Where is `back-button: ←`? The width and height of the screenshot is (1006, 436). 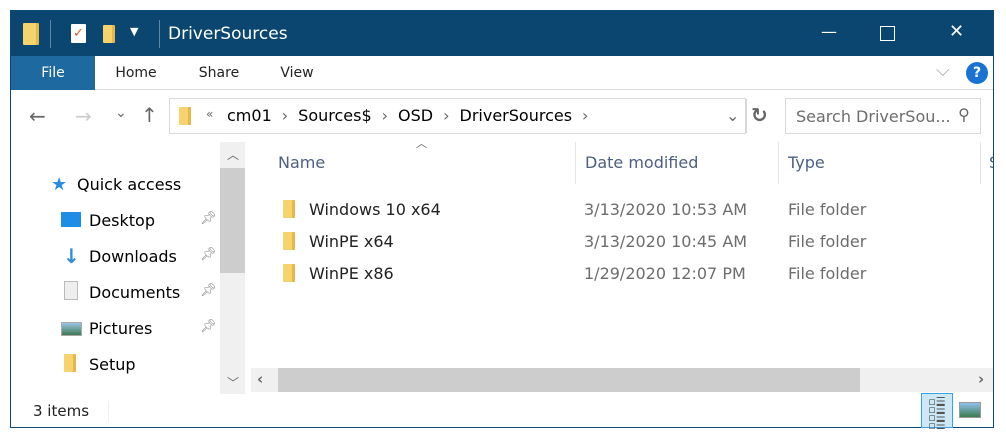 back-button: ← is located at coordinates (37, 116).